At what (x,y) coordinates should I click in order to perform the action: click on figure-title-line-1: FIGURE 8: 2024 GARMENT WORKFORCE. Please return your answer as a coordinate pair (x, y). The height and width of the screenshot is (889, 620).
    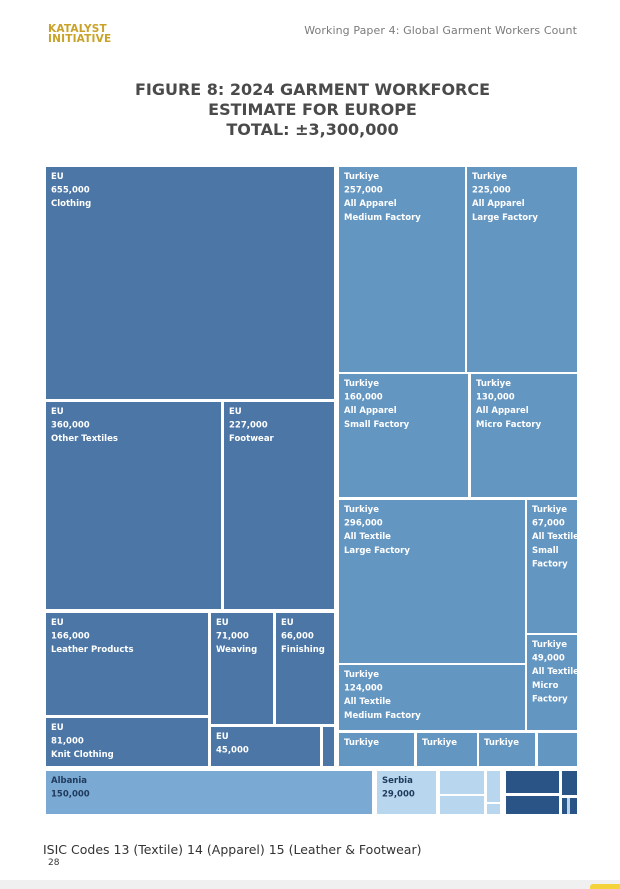
    Looking at the image, I should click on (312, 89).